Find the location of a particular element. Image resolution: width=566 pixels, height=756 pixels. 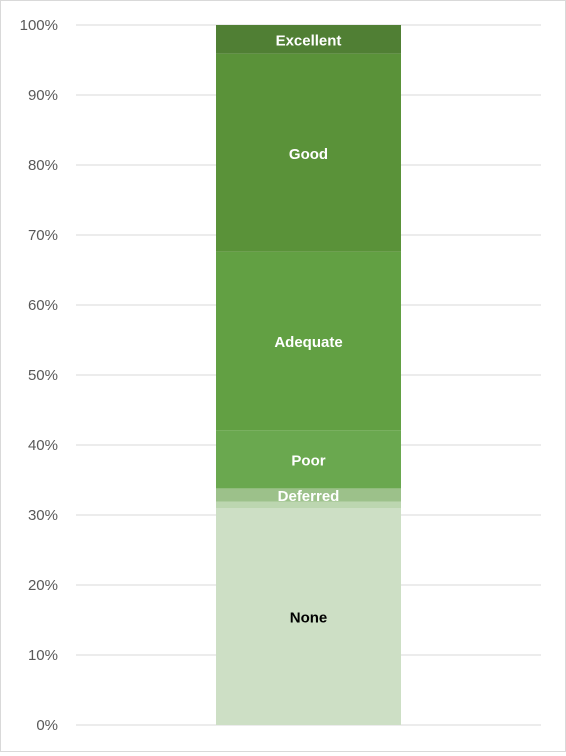

y-tick-label: 0% is located at coordinates (47, 725).